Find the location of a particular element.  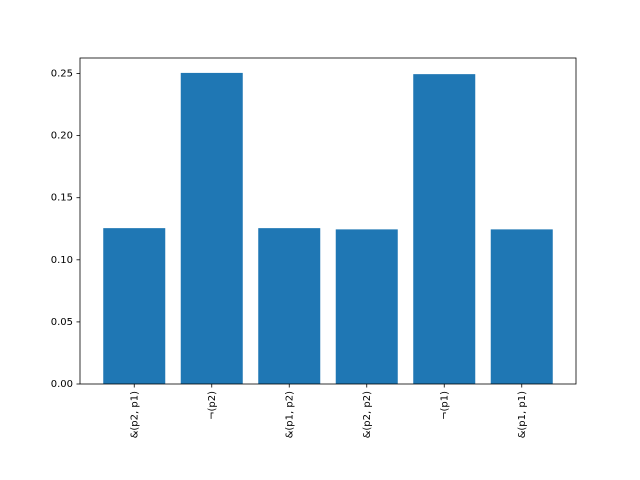

y-tick-label: 0.05 is located at coordinates (62, 322).